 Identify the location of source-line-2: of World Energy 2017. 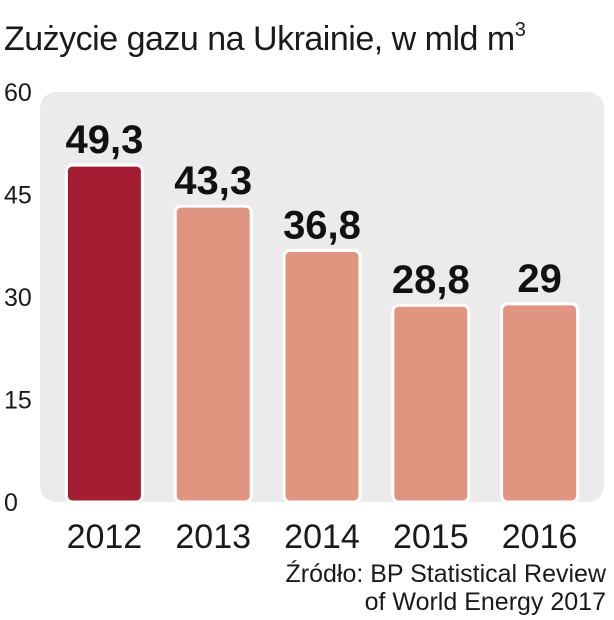
(485, 602).